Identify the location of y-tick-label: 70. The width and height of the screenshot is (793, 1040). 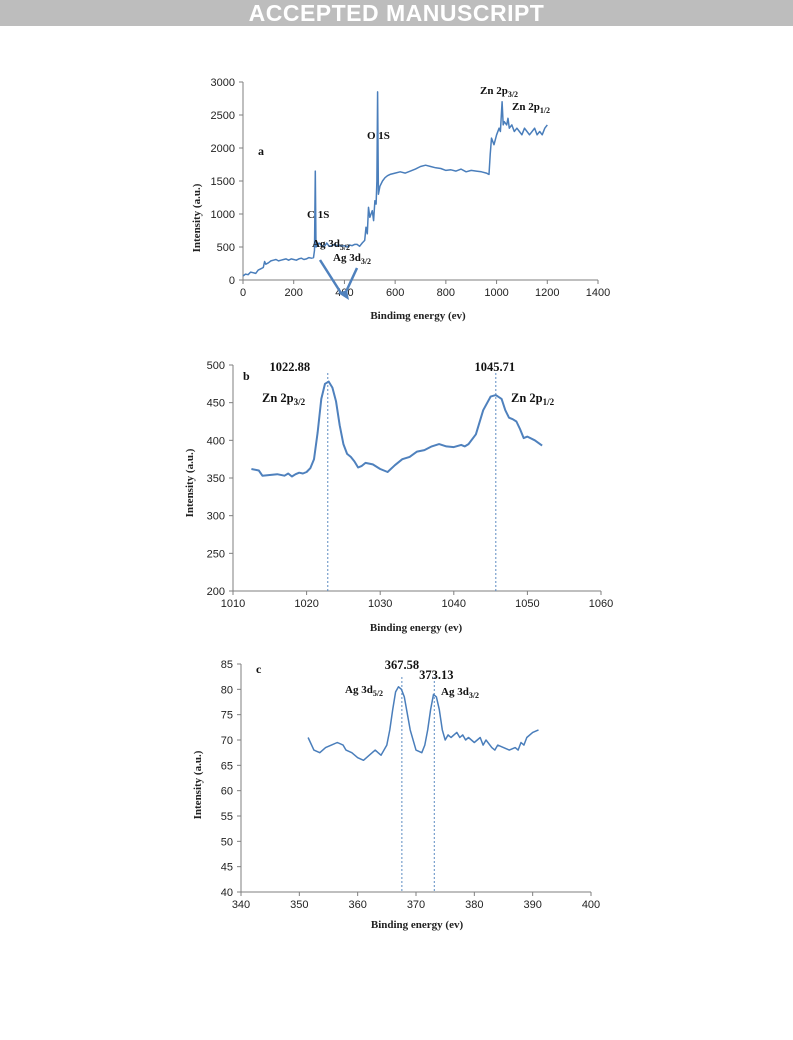
(227, 741).